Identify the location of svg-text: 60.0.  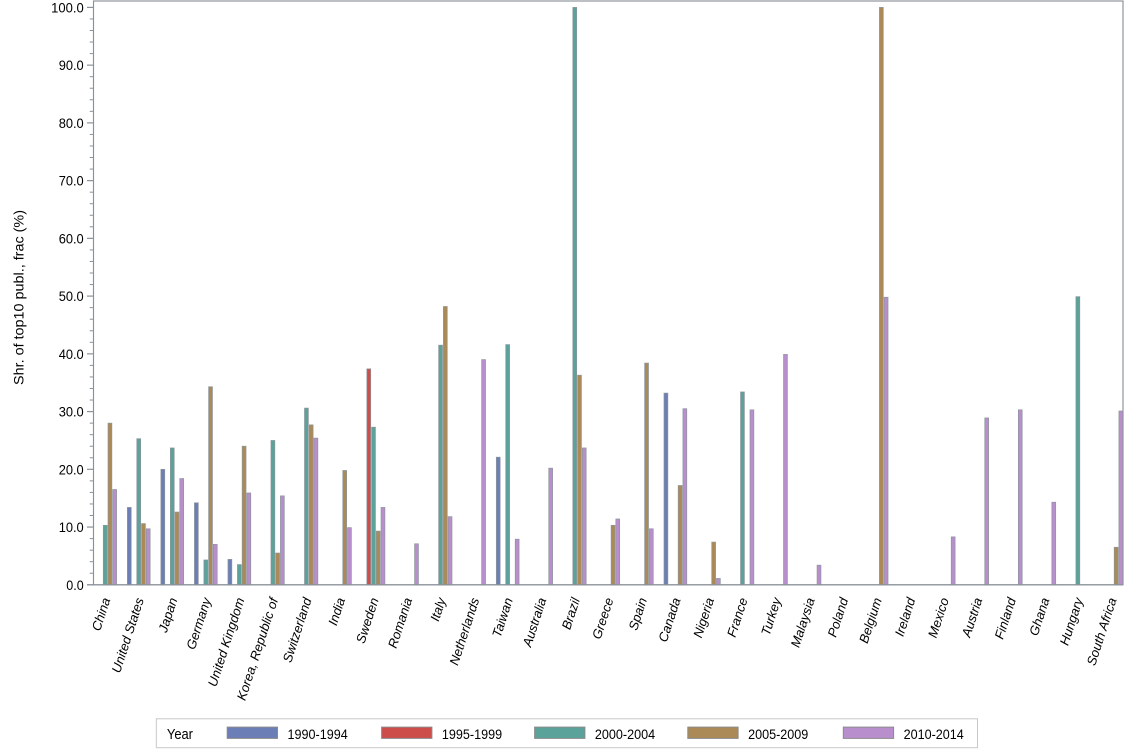
(71, 238).